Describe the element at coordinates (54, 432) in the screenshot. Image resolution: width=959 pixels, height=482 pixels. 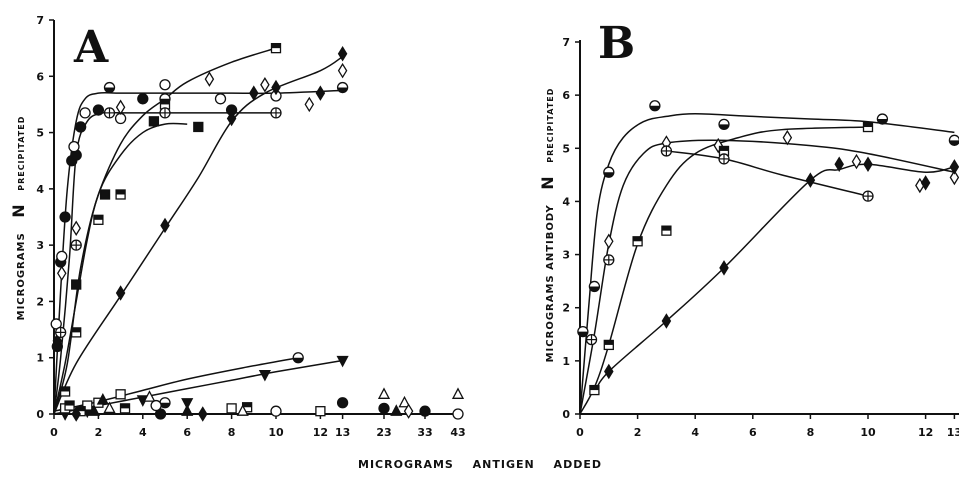
I see `panel-a-x-tick-label: 0` at that location.